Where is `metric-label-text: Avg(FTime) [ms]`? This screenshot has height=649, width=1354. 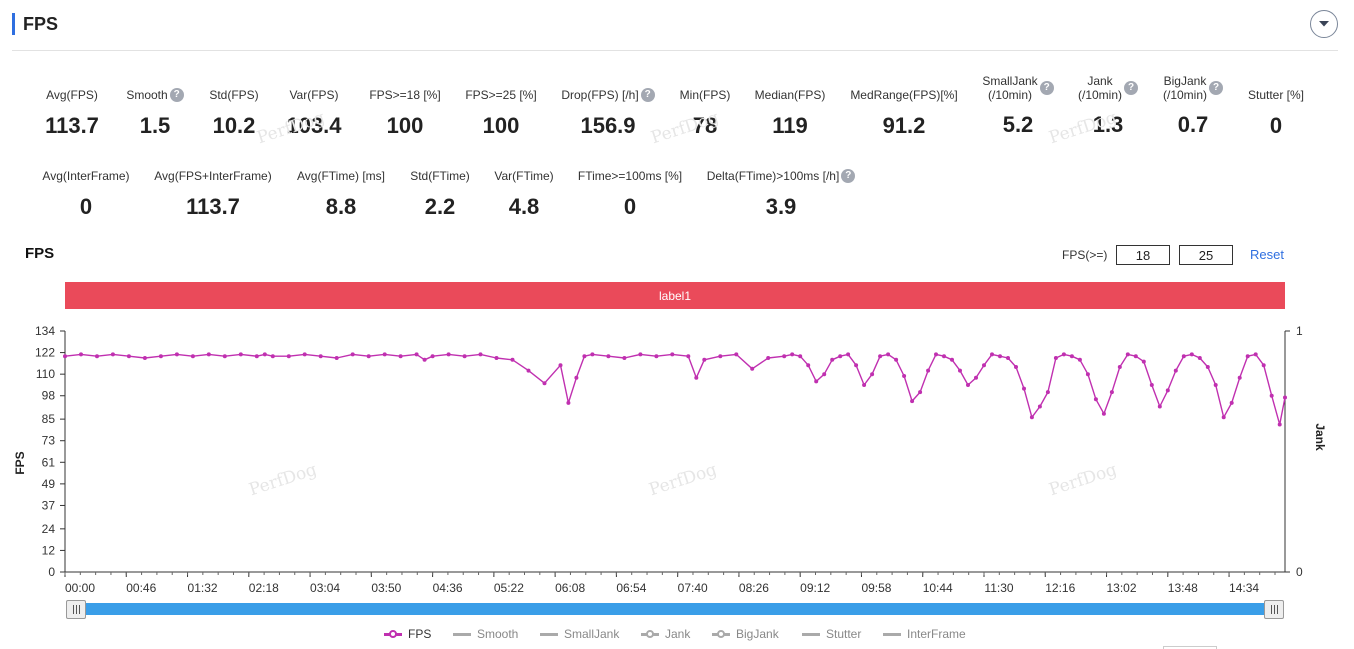 metric-label-text: Avg(FTime) [ms] is located at coordinates (340, 176).